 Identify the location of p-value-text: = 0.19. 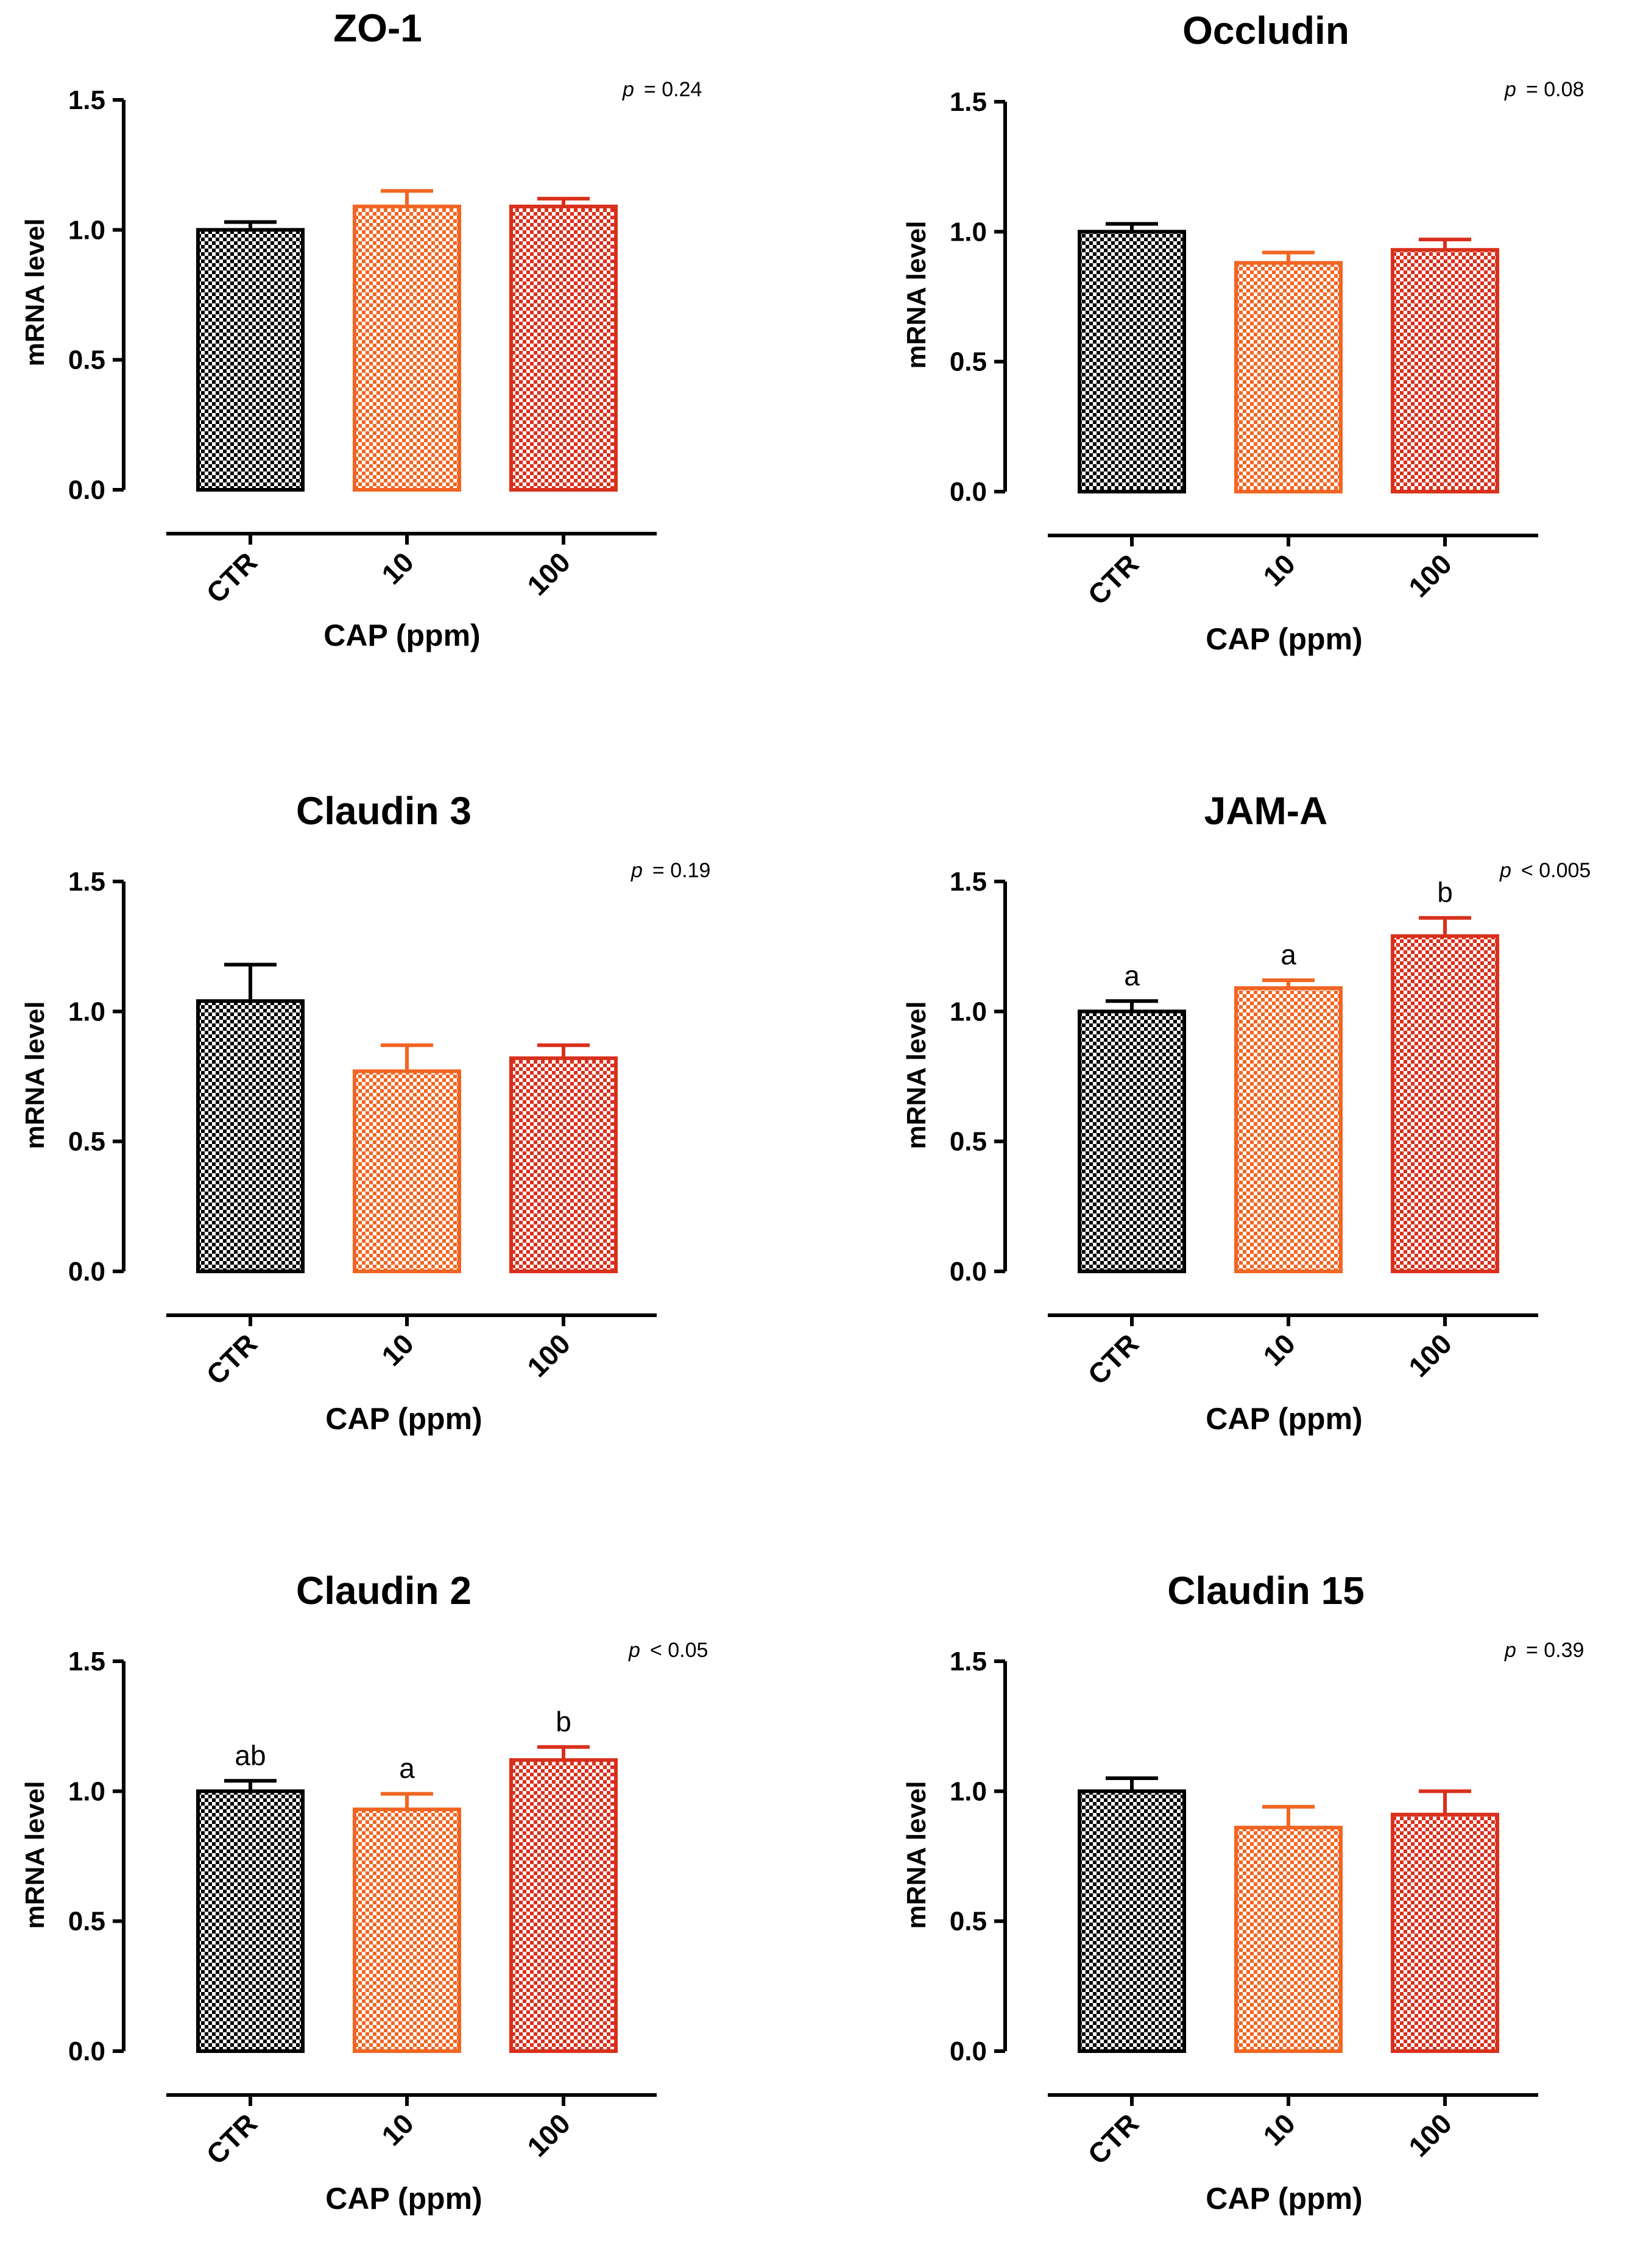
(681, 871).